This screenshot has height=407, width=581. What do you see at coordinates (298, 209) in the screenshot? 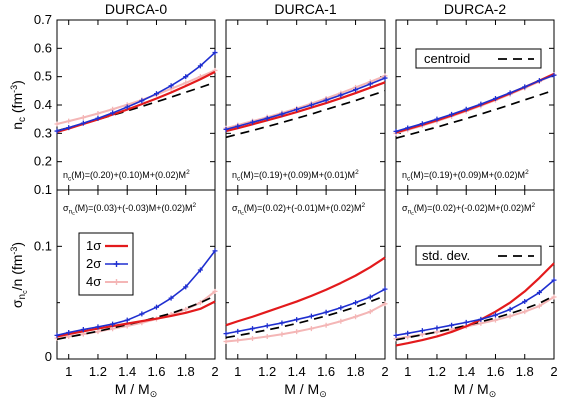
I see `fit-formula: σnc(M)=(0.02)+(-0.01)M+(0.02)M2` at bounding box center [298, 209].